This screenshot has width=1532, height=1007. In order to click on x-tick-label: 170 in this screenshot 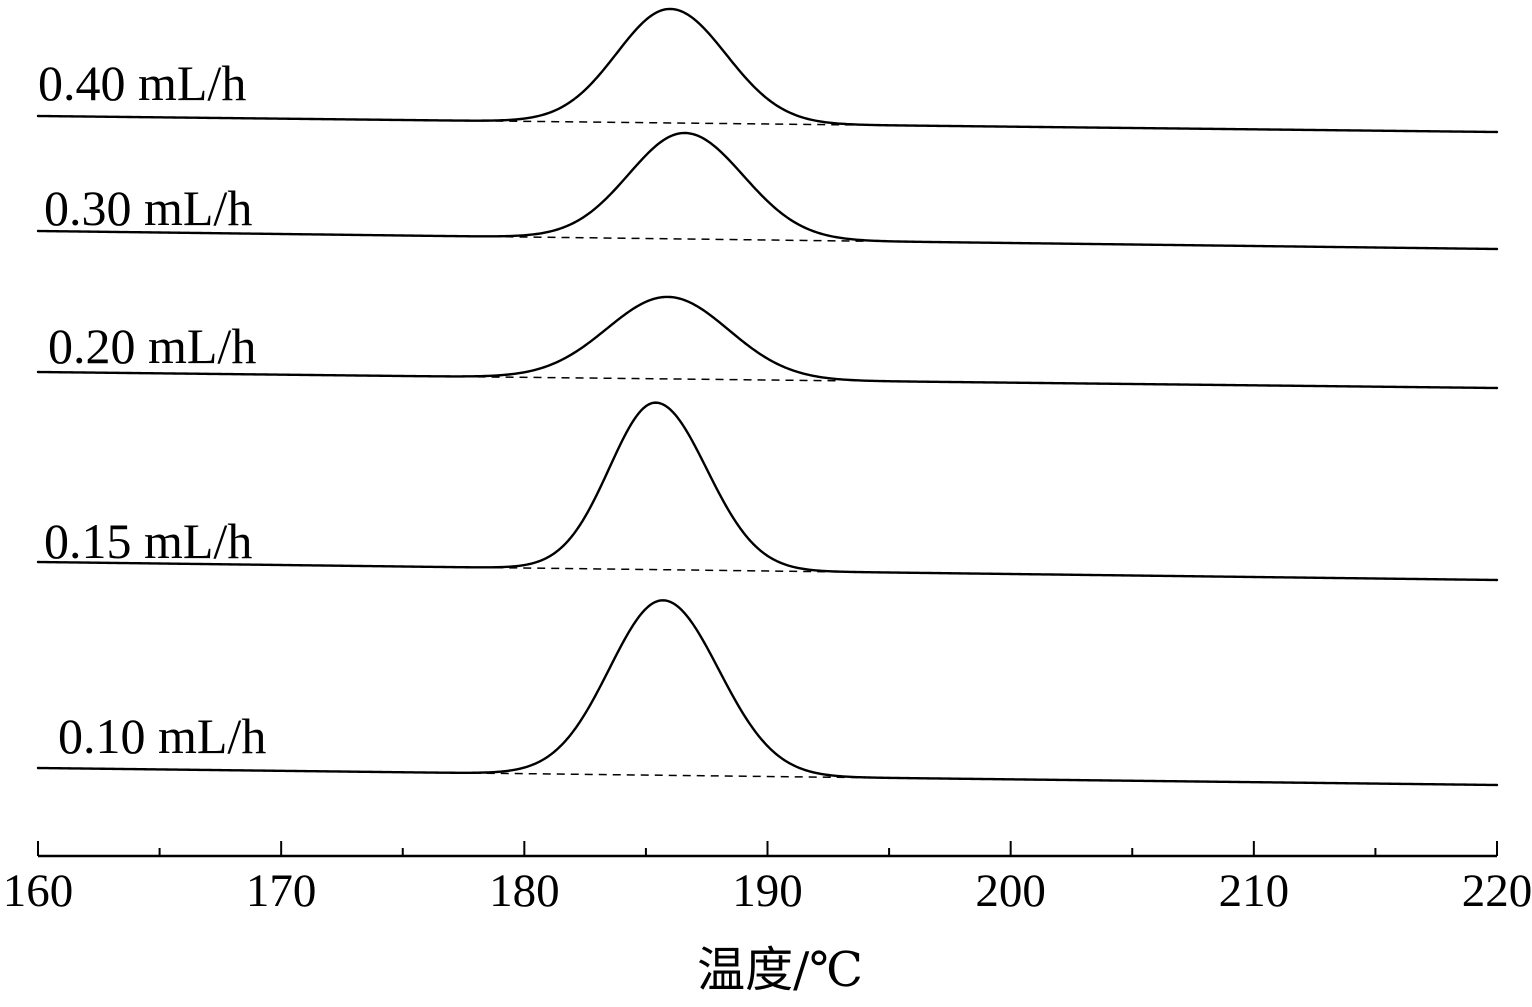, I will do `click(281, 891)`.